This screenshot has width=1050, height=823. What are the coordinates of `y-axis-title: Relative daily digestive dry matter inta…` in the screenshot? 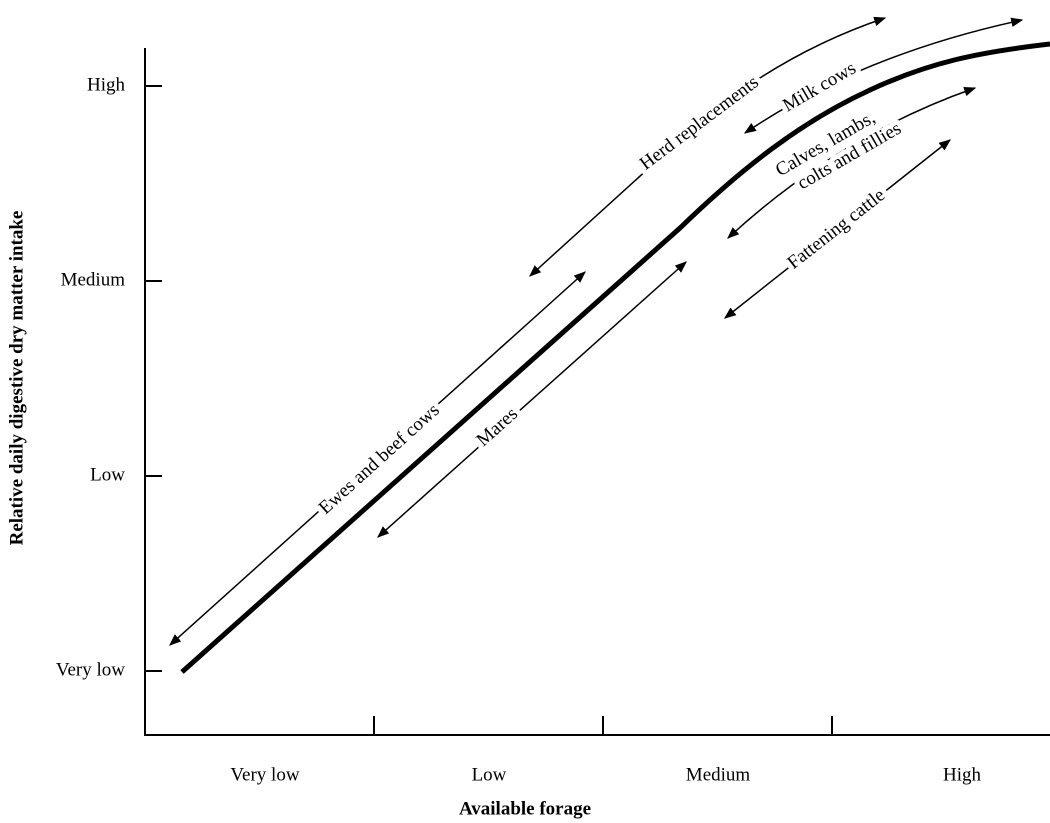 It's located at (16, 378).